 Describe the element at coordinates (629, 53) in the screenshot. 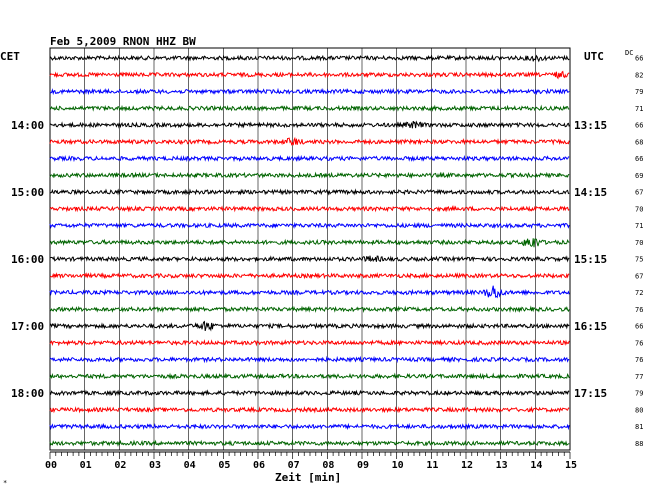

I see `dc-header-label: DC` at that location.